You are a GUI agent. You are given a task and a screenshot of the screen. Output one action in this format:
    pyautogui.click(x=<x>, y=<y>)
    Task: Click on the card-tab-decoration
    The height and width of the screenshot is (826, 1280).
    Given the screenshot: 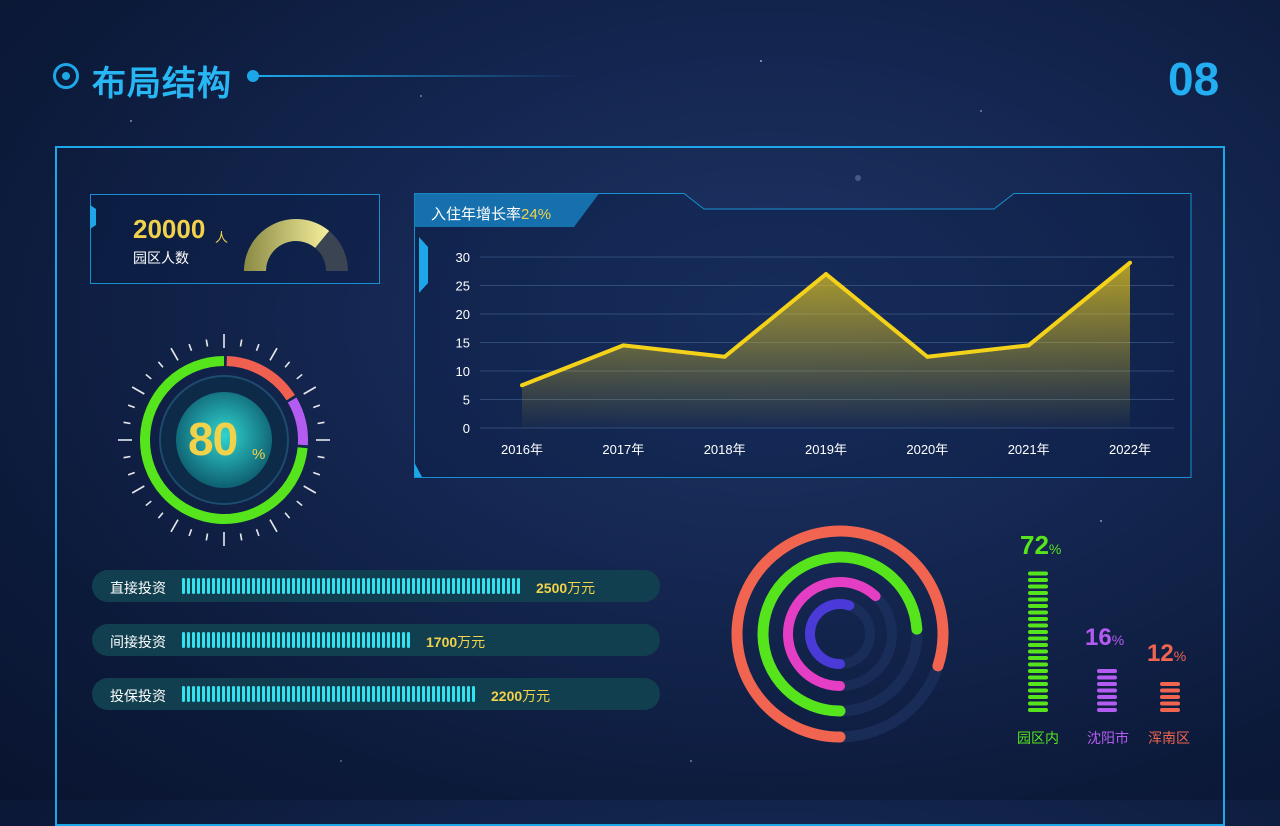 What is the action you would take?
    pyautogui.click(x=93, y=217)
    